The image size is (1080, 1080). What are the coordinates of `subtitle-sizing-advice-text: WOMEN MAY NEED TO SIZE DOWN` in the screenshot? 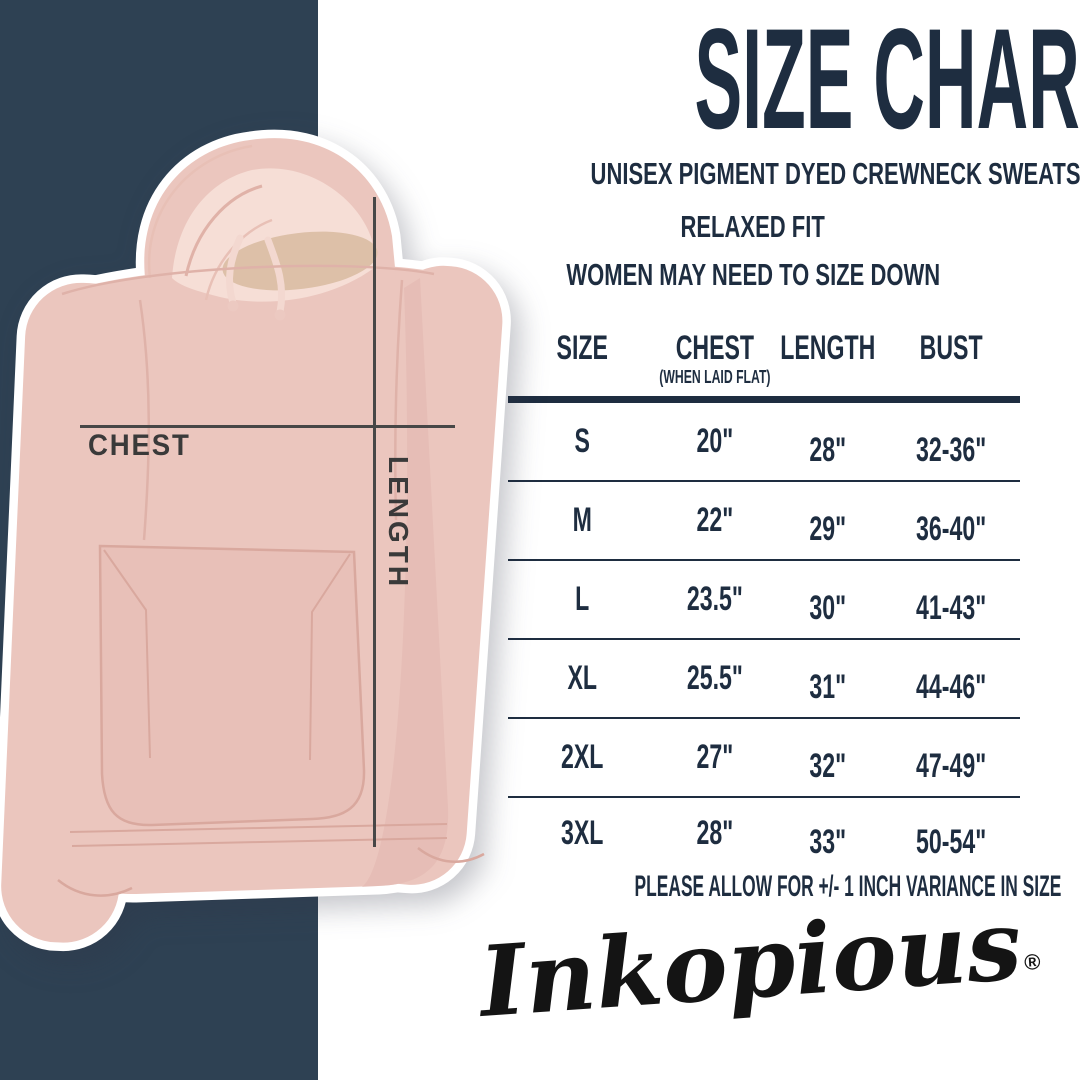 It's located at (753, 274).